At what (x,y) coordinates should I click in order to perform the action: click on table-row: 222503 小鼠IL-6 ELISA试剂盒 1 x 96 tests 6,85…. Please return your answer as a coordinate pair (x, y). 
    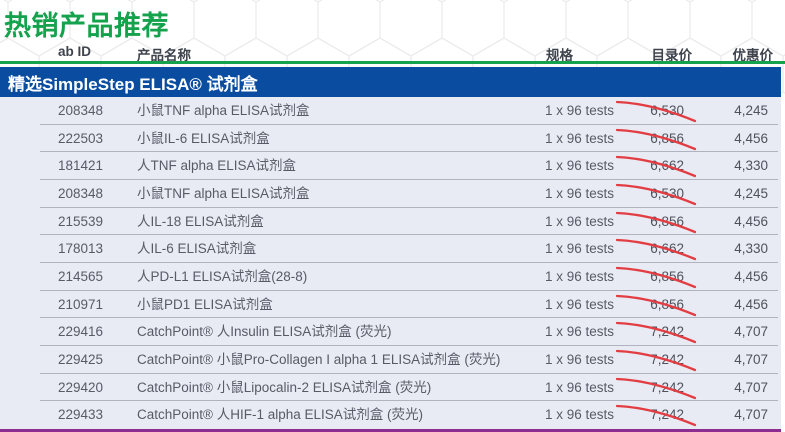
    Looking at the image, I should click on (390, 139).